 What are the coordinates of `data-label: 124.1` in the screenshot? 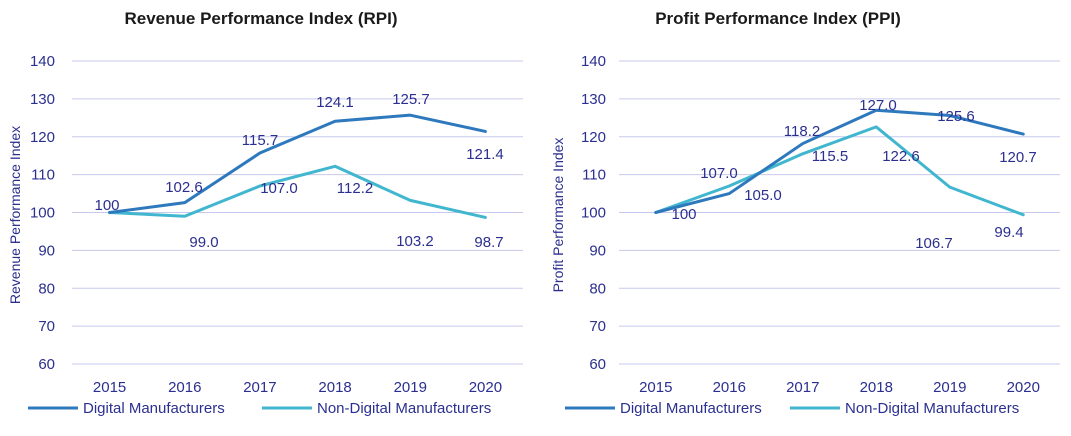 It's located at (335, 102).